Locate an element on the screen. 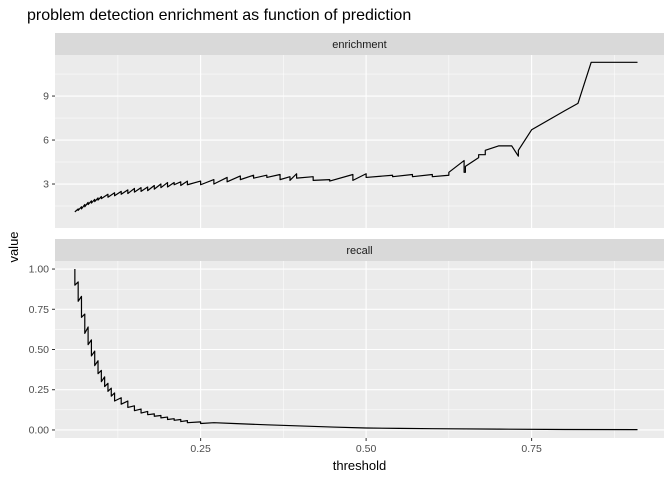  y-tick-label-enrichment-1: 6 is located at coordinates (46, 141).